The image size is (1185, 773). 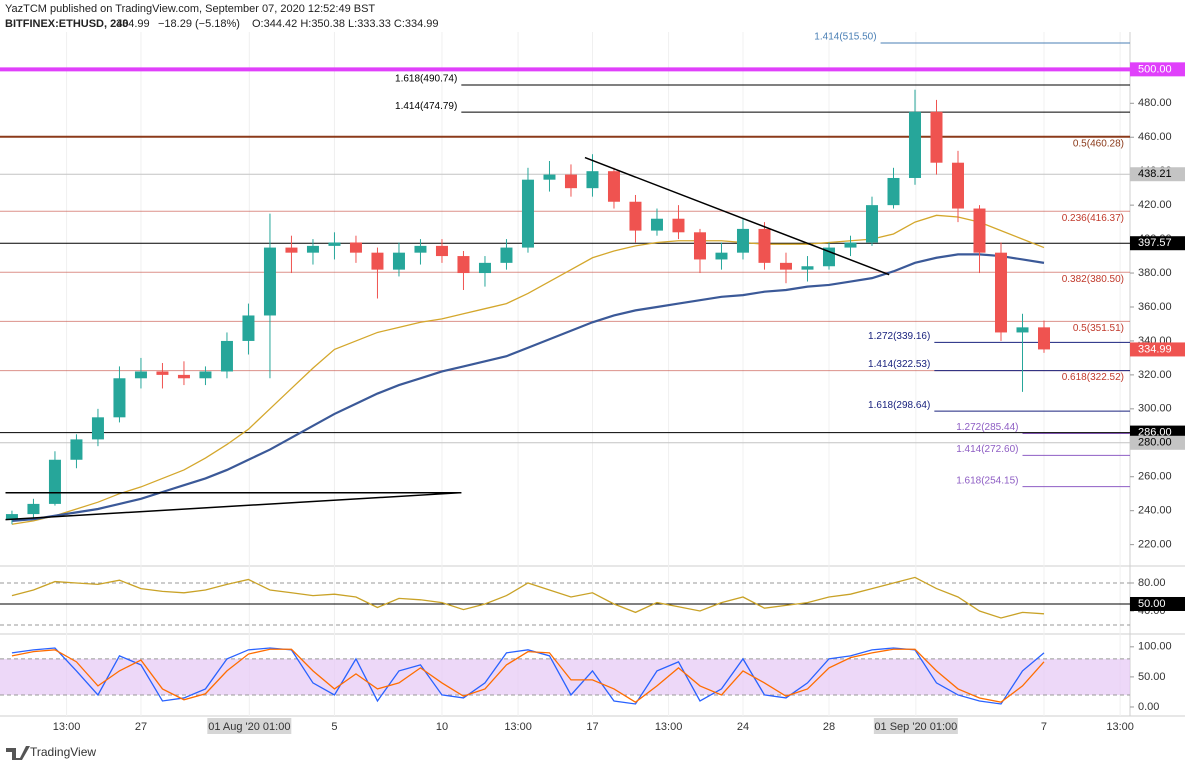 What do you see at coordinates (334, 727) in the screenshot?
I see `x-tick-label: 5` at bounding box center [334, 727].